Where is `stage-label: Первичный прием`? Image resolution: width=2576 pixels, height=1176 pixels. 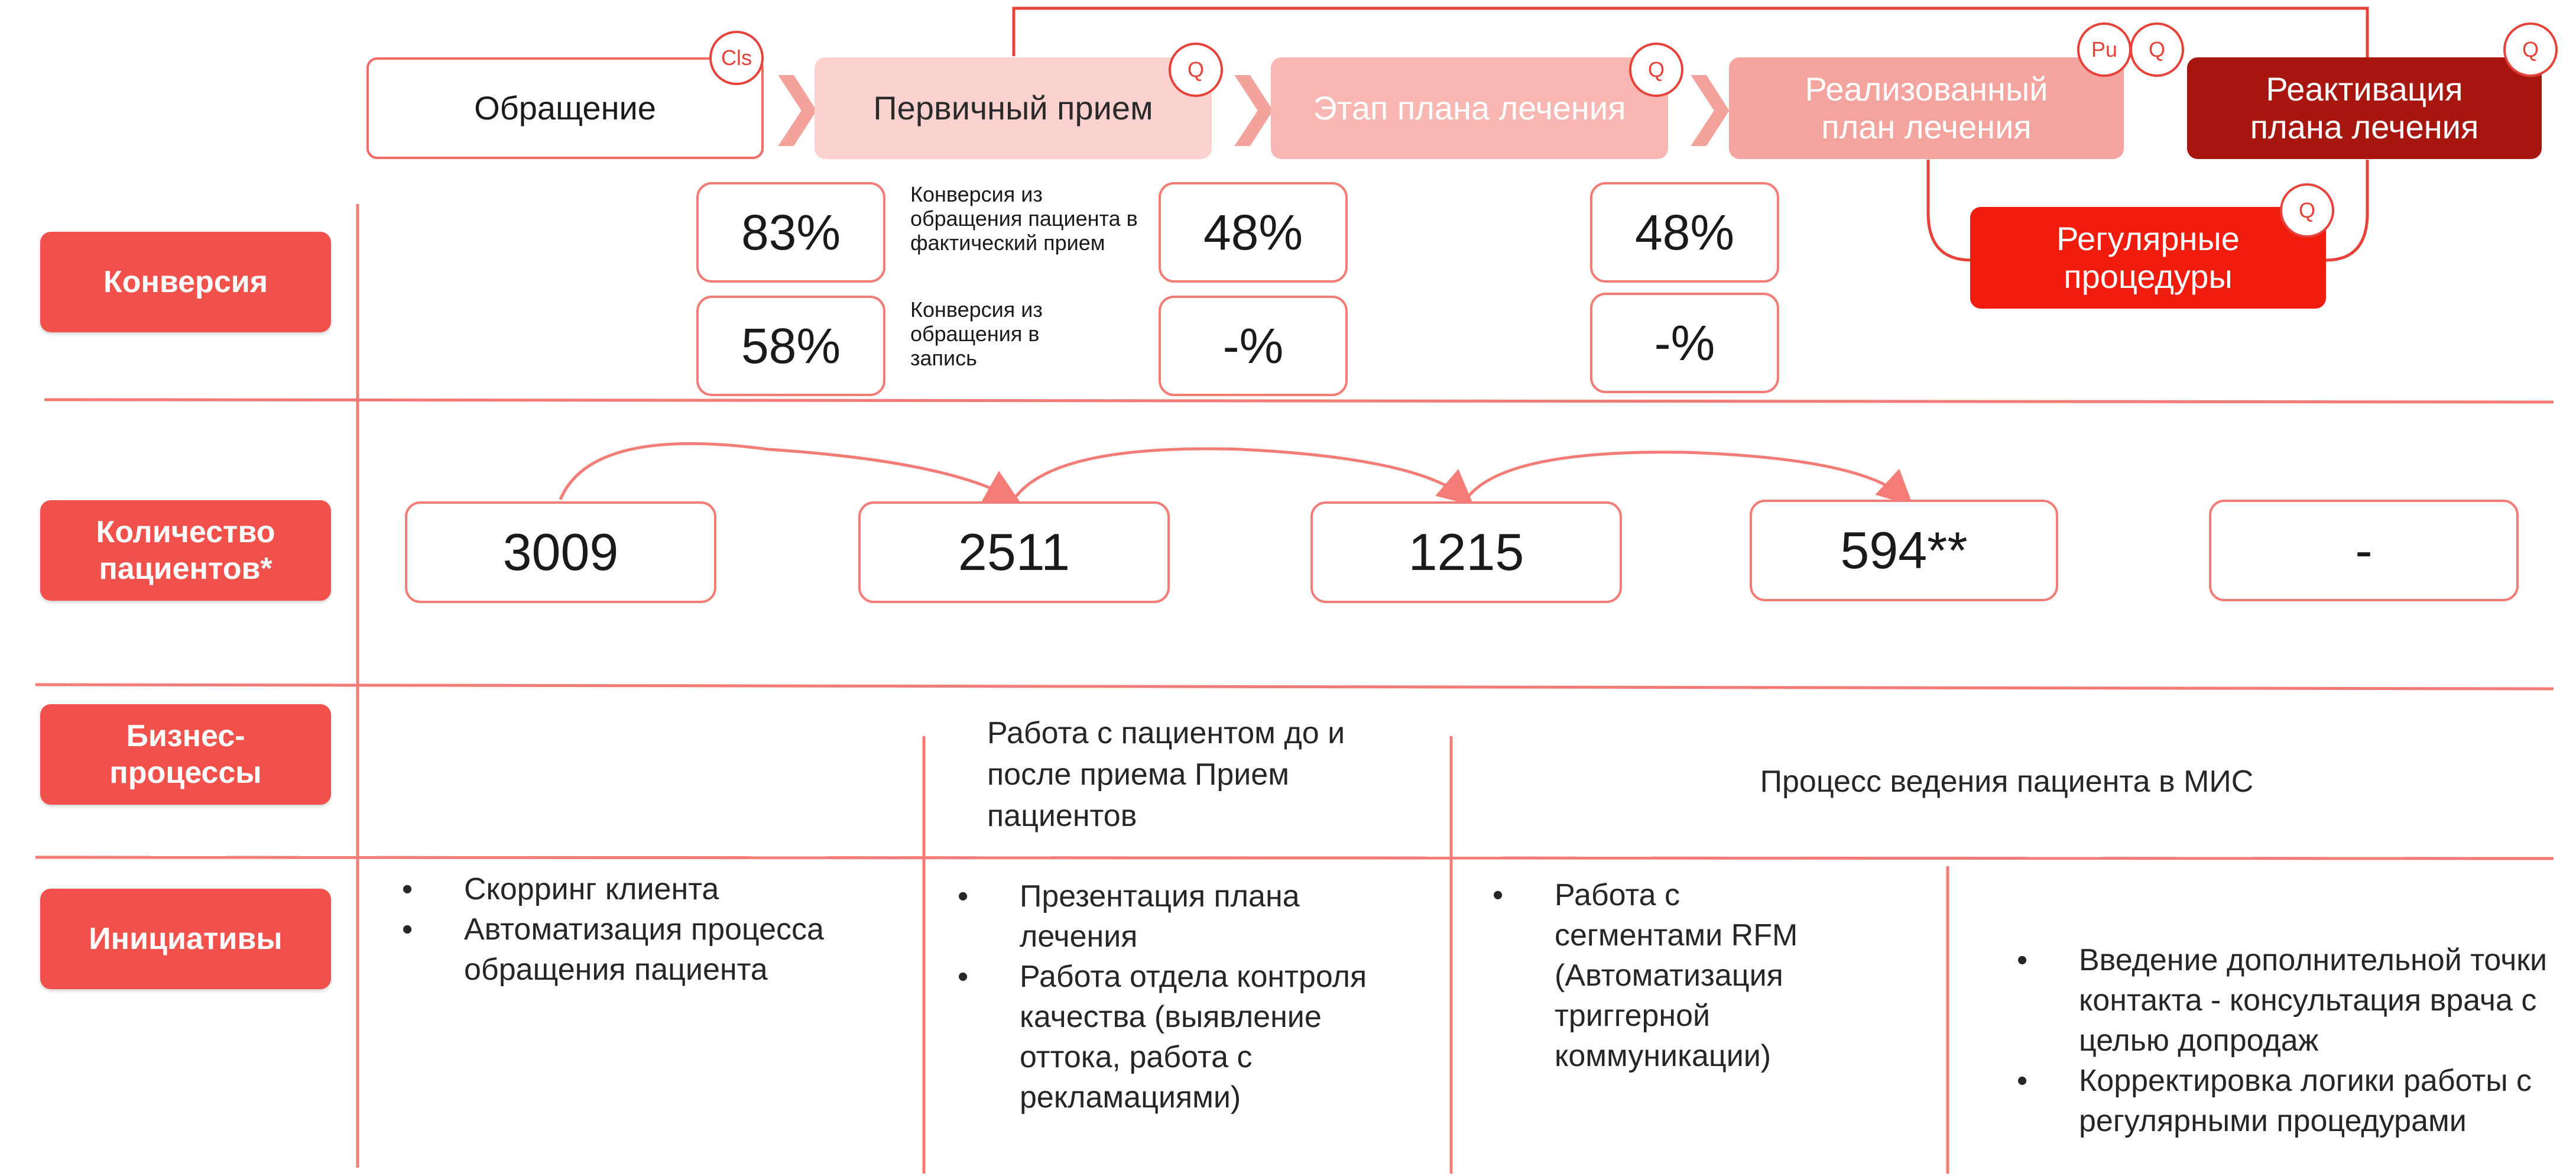 stage-label: Первичный прием is located at coordinates (1013, 108).